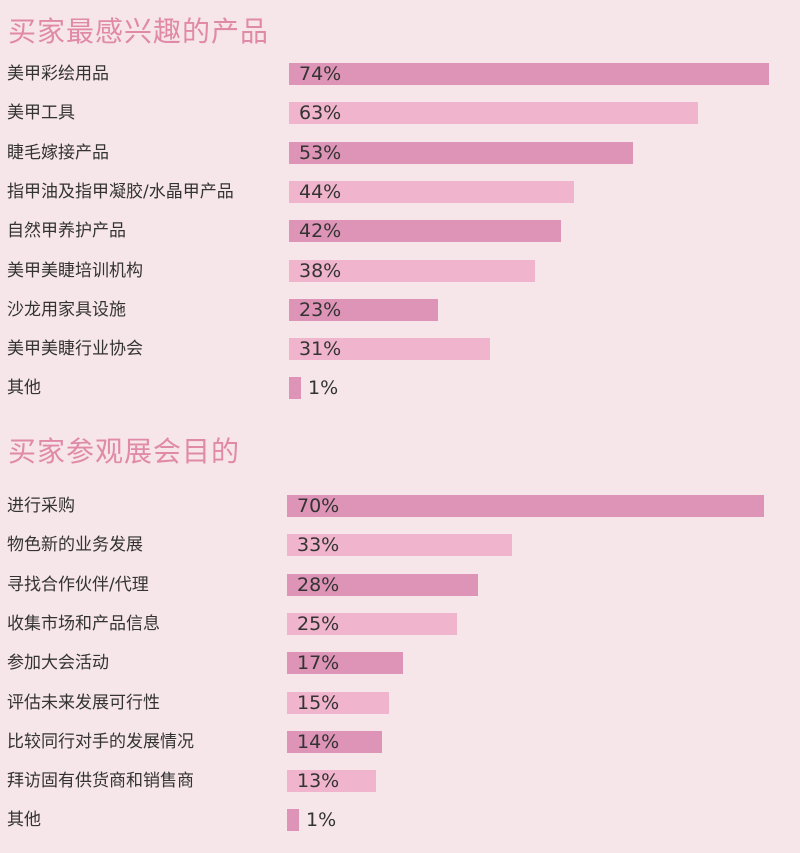 The image size is (800, 853). What do you see at coordinates (124, 451) in the screenshot?
I see `chart-2-title: 买家参观展会目的` at bounding box center [124, 451].